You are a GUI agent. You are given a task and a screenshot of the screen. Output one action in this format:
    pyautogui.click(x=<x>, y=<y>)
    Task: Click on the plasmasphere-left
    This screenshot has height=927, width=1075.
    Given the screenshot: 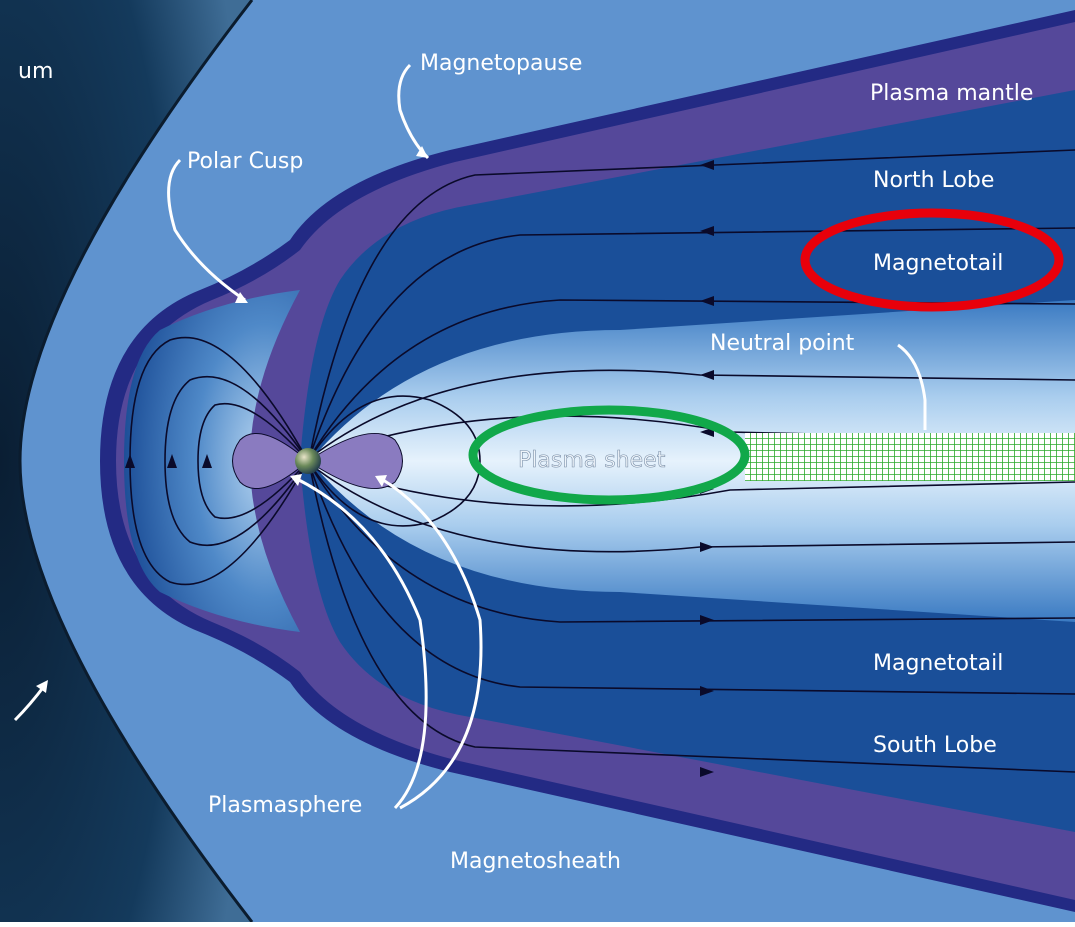 What is the action you would take?
    pyautogui.click(x=270, y=461)
    